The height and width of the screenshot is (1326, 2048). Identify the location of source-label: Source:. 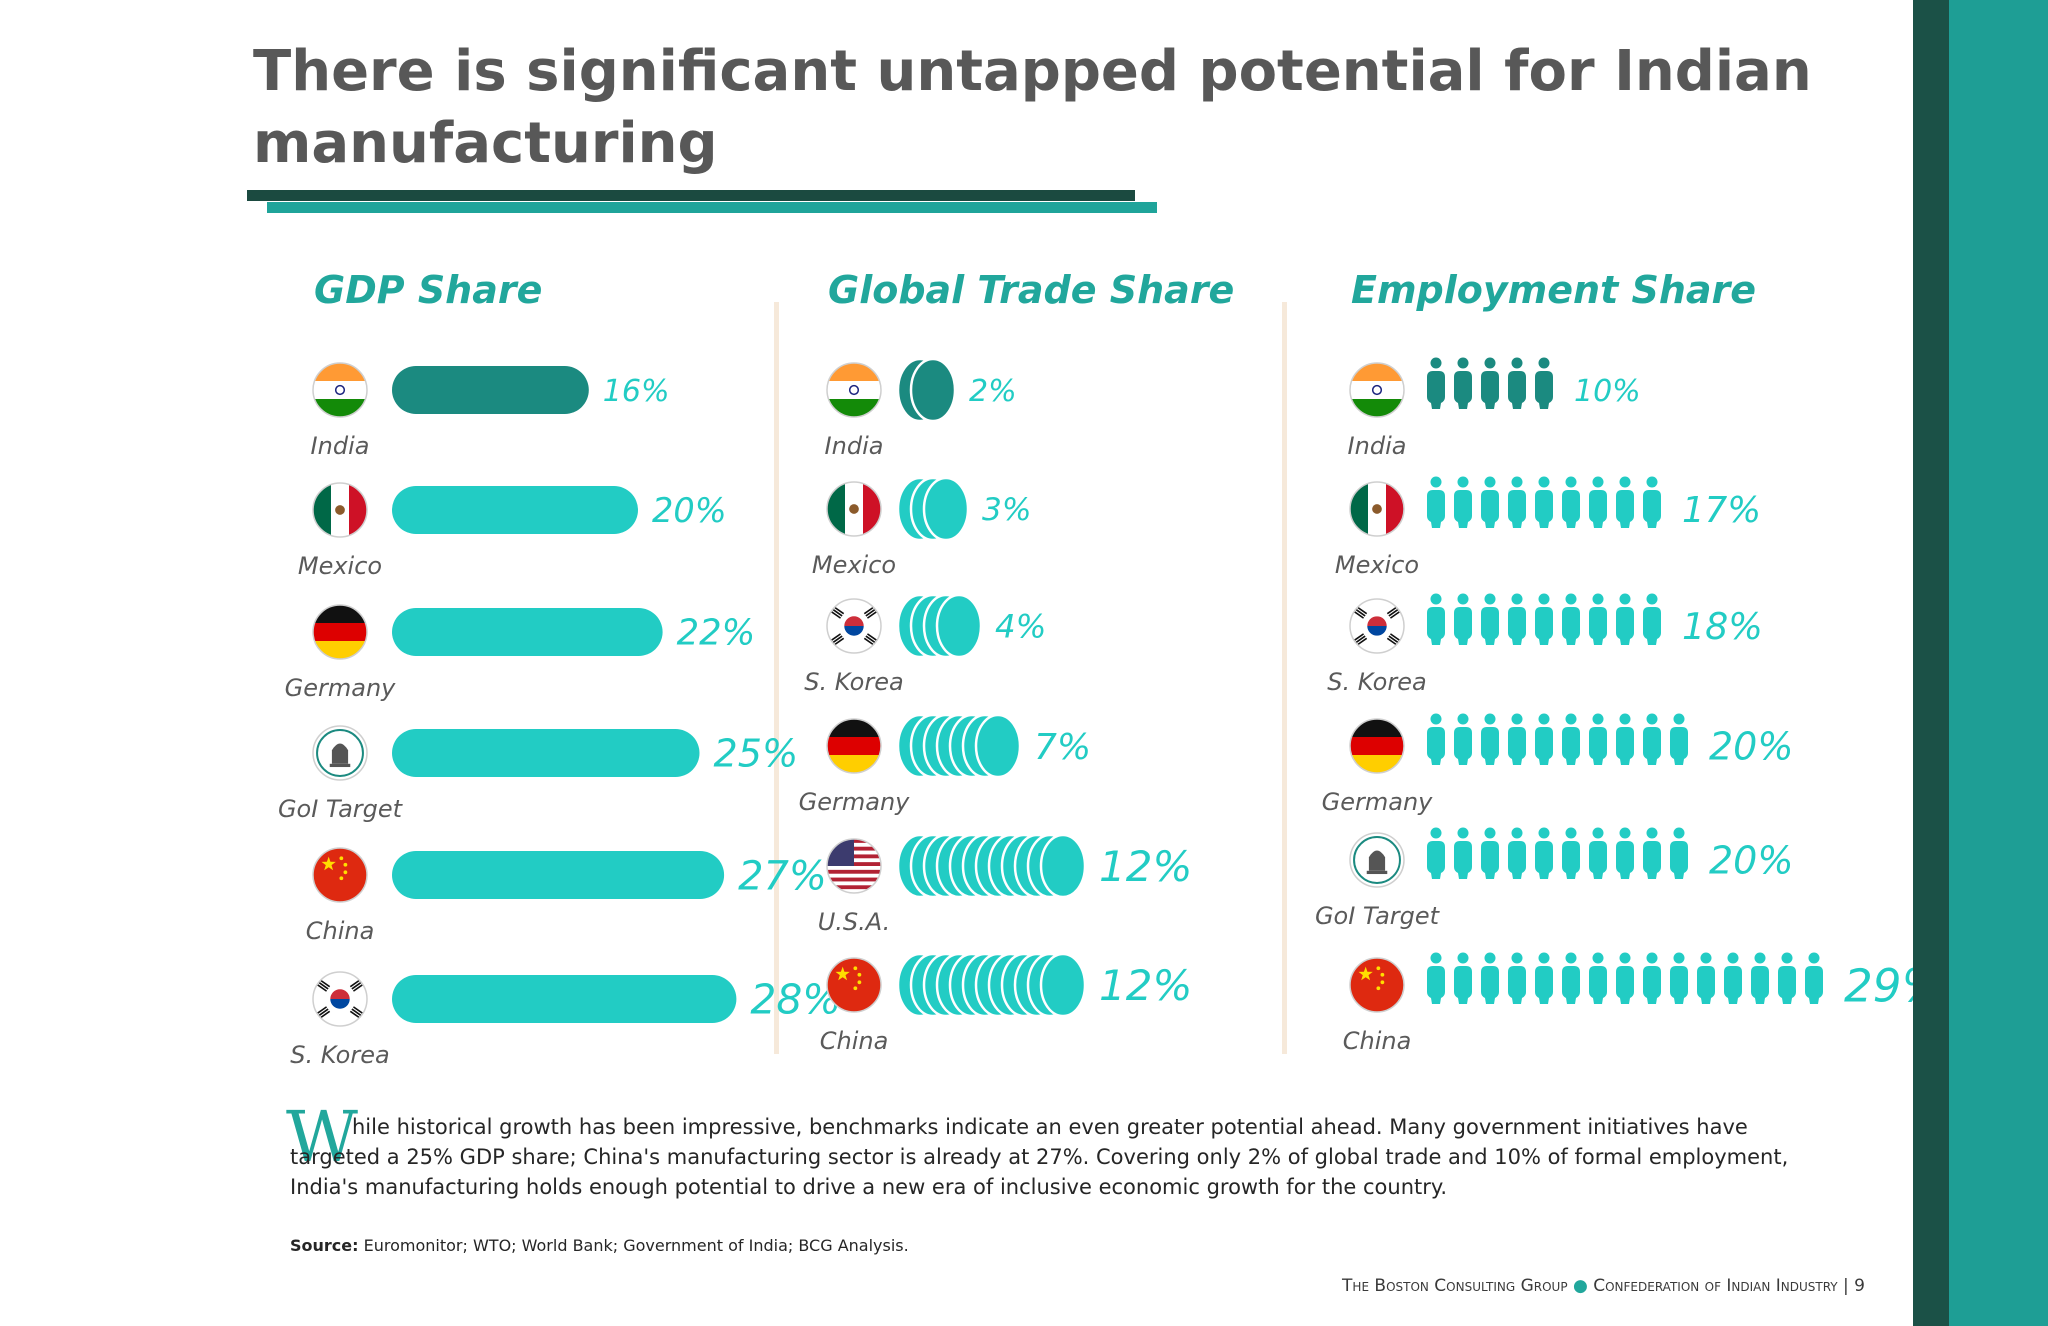
(324, 1245).